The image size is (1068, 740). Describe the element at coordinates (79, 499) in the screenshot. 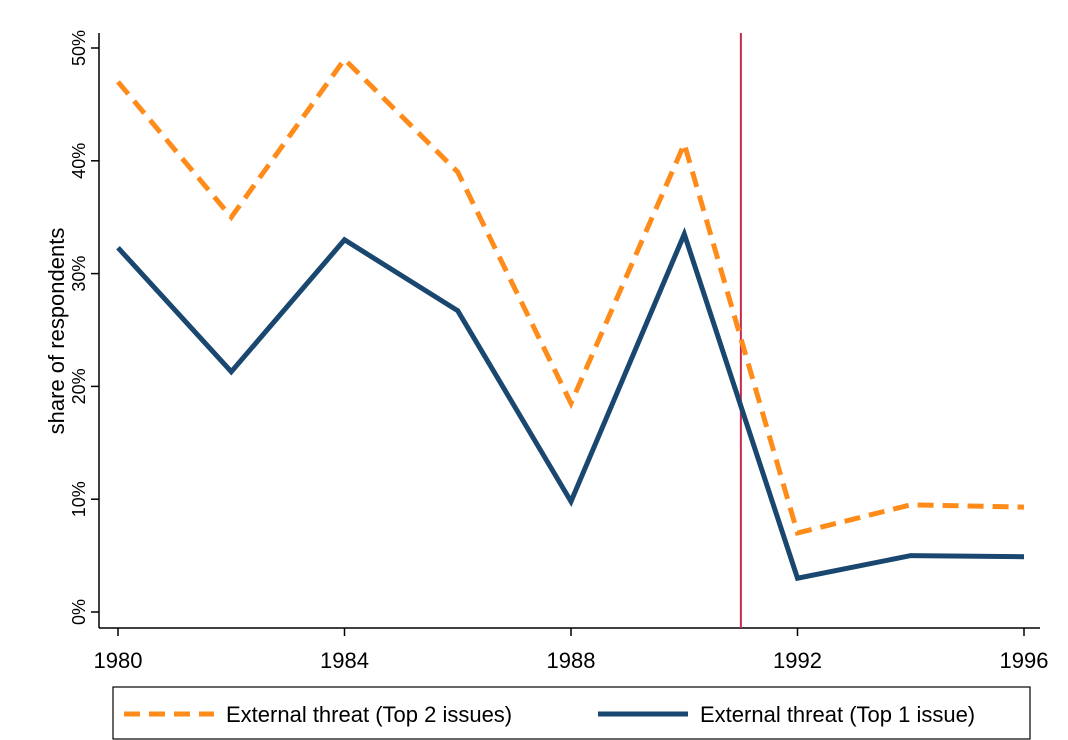

I see `y-tick-label: 10%` at that location.